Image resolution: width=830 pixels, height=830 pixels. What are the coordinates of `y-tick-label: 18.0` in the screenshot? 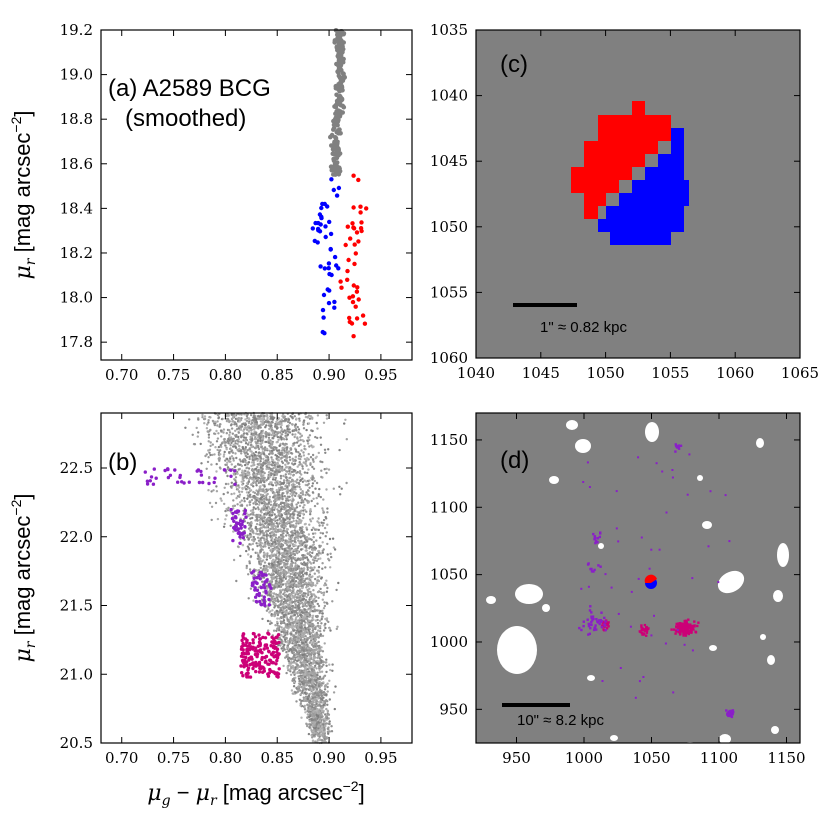 It's located at (76, 298).